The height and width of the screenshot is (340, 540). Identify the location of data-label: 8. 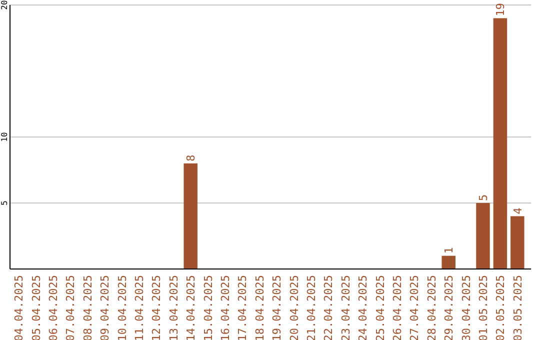
(191, 158).